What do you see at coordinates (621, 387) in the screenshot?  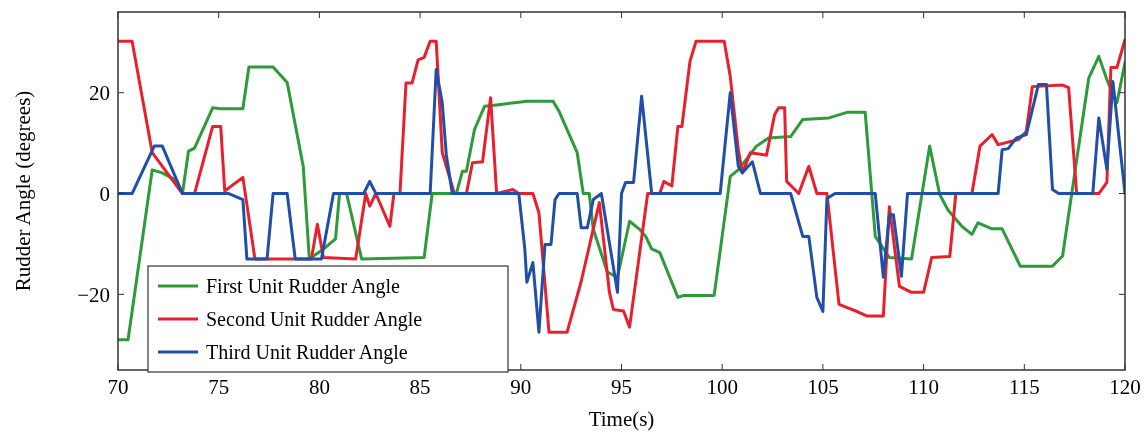 I see `x-tick-label: 95` at bounding box center [621, 387].